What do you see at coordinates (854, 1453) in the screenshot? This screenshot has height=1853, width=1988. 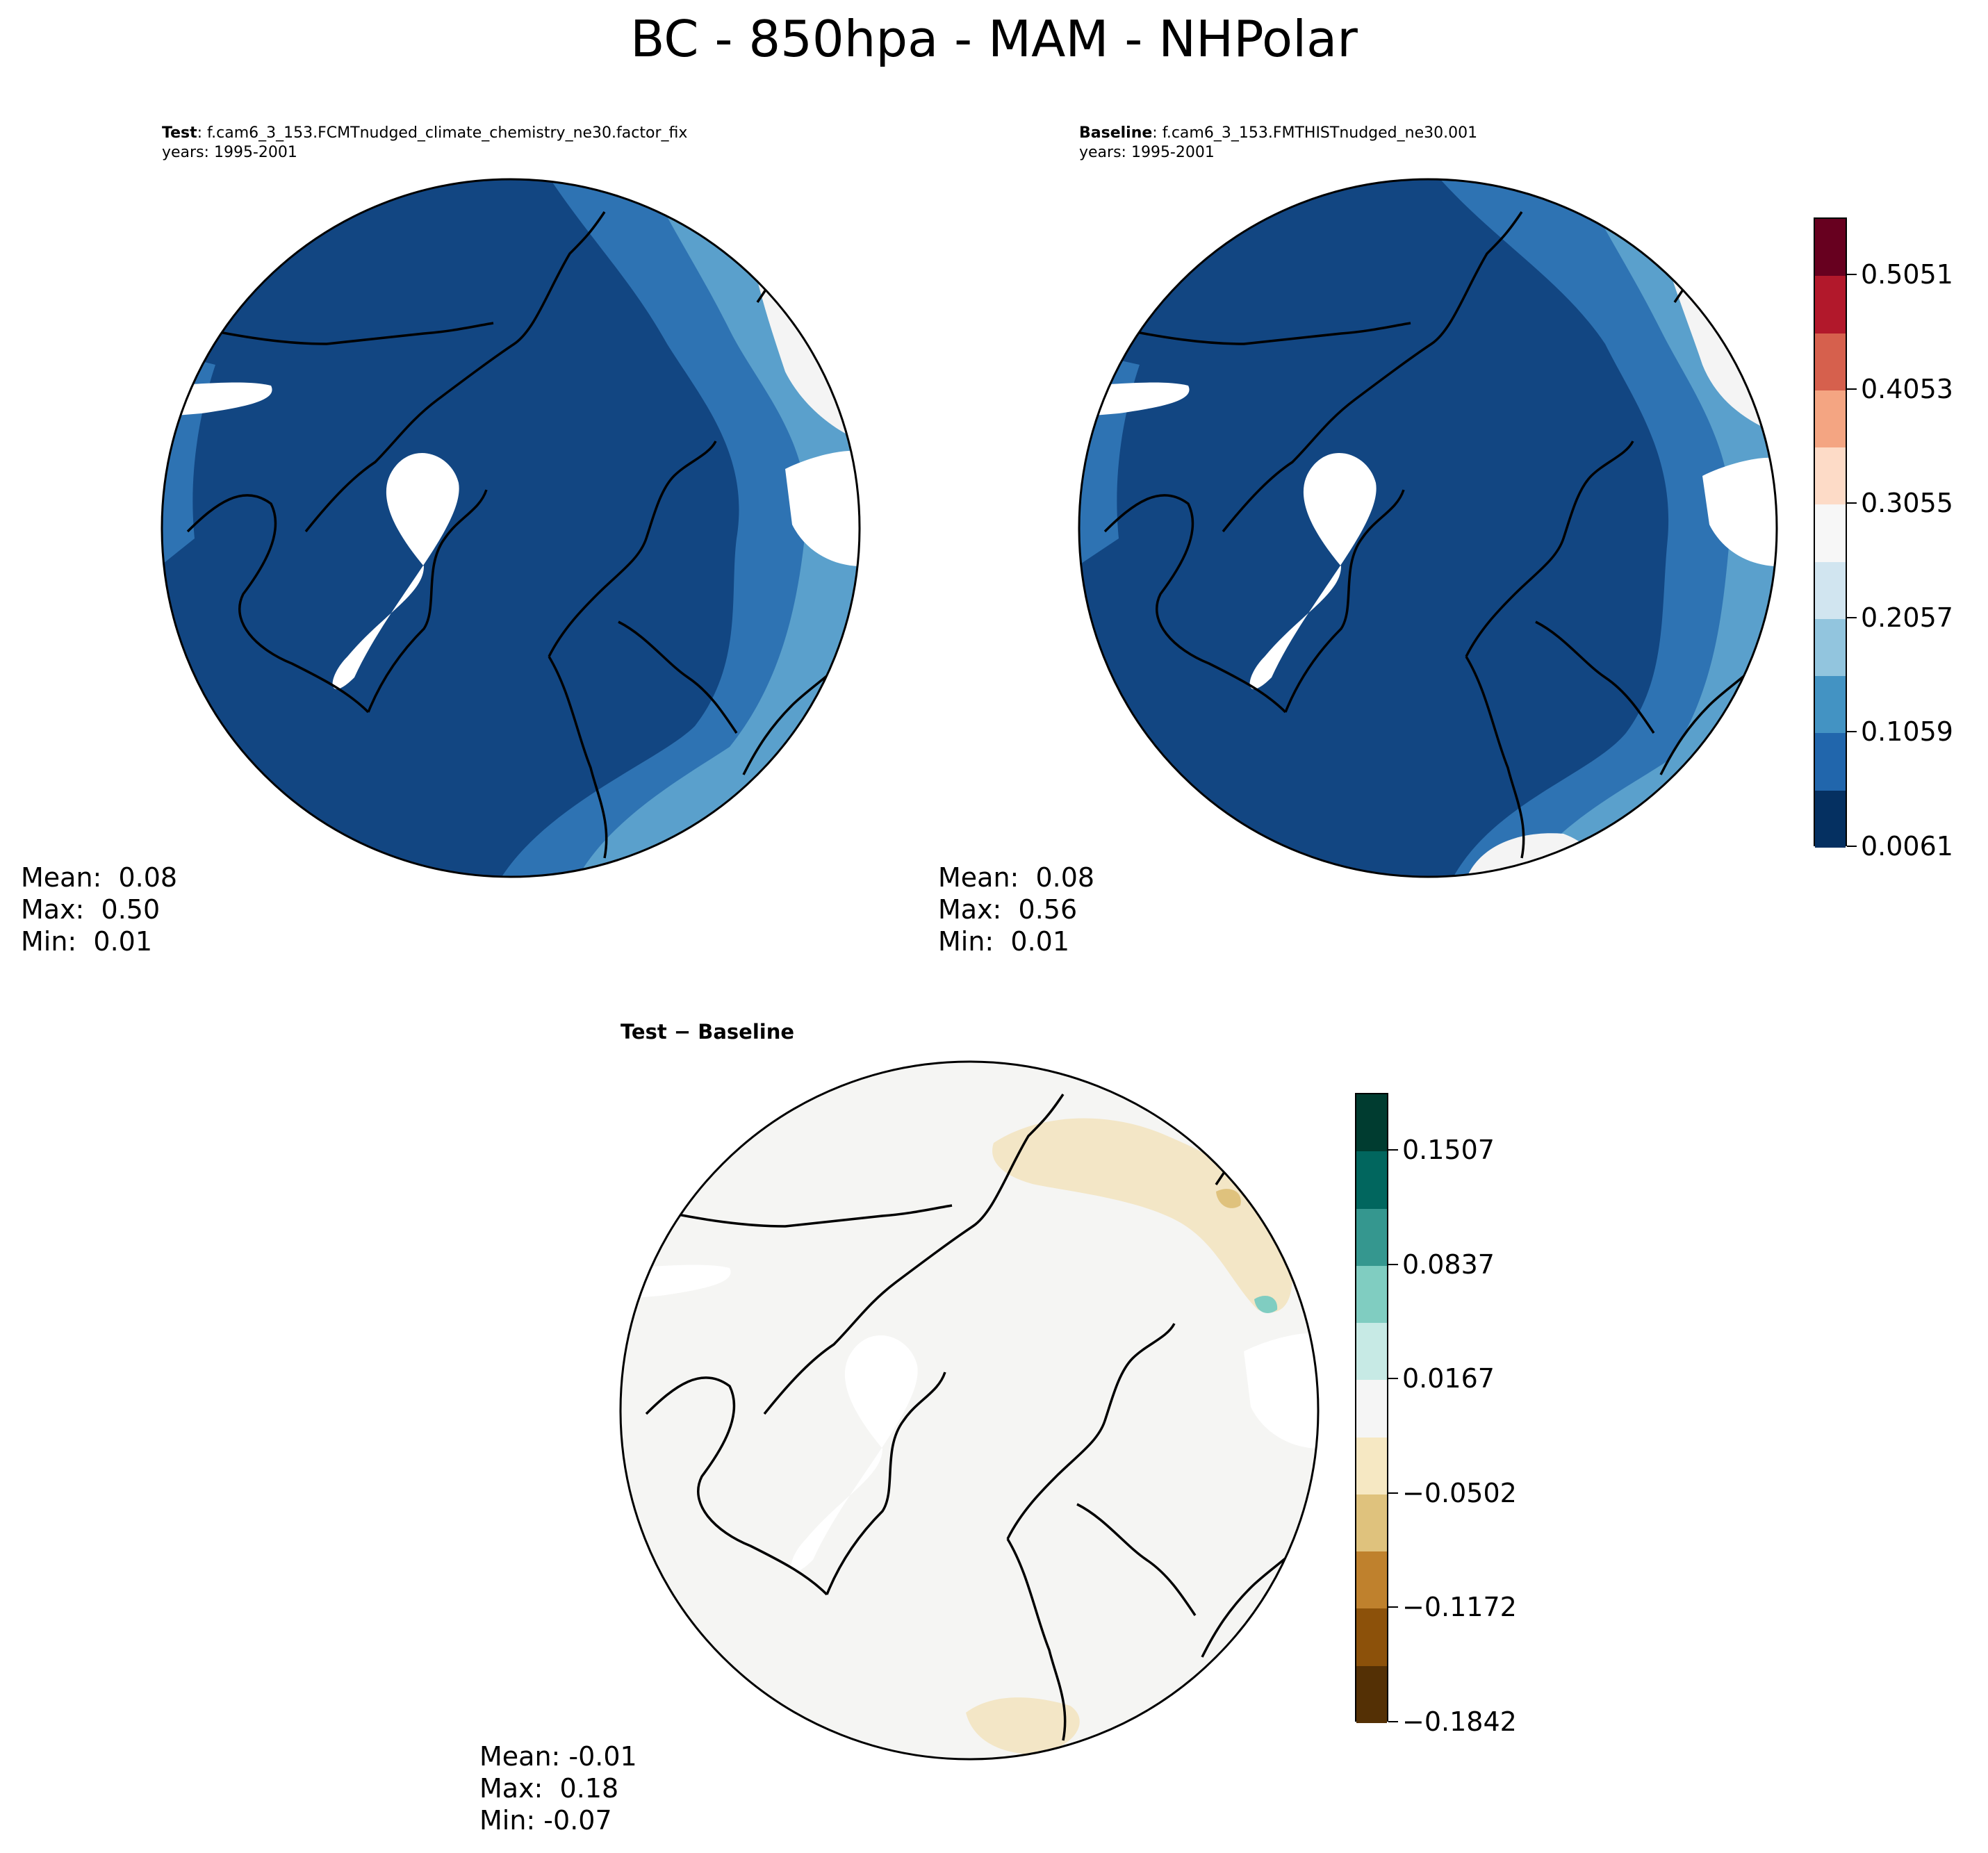 I see `diff-greenland` at bounding box center [854, 1453].